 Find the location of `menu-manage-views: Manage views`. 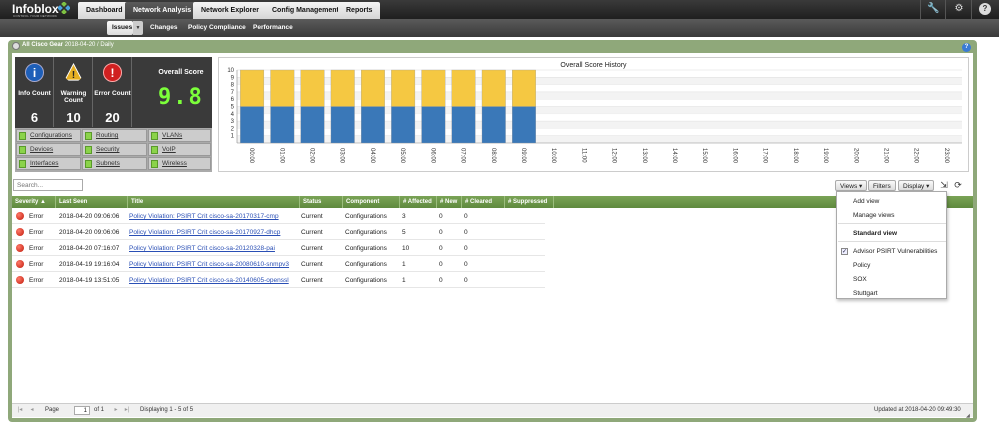

menu-manage-views: Manage views is located at coordinates (874, 215).